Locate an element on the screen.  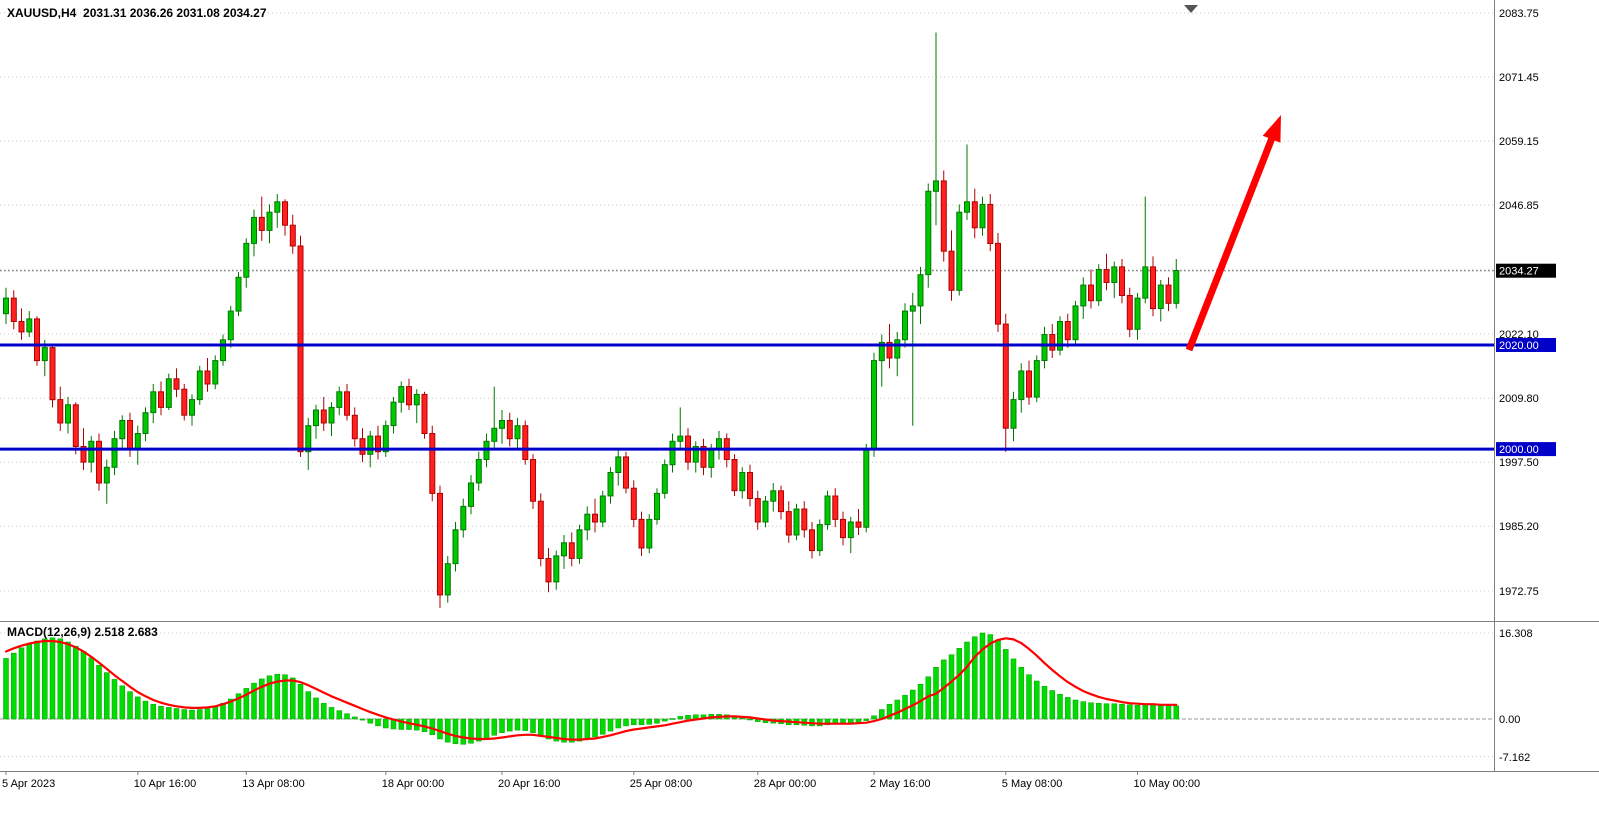
annotations is located at coordinates (1232, 178).